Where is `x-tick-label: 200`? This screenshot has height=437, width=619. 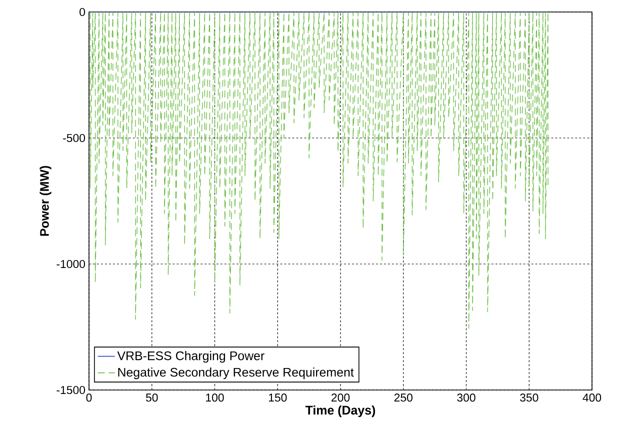
x-tick-label: 200 is located at coordinates (341, 398).